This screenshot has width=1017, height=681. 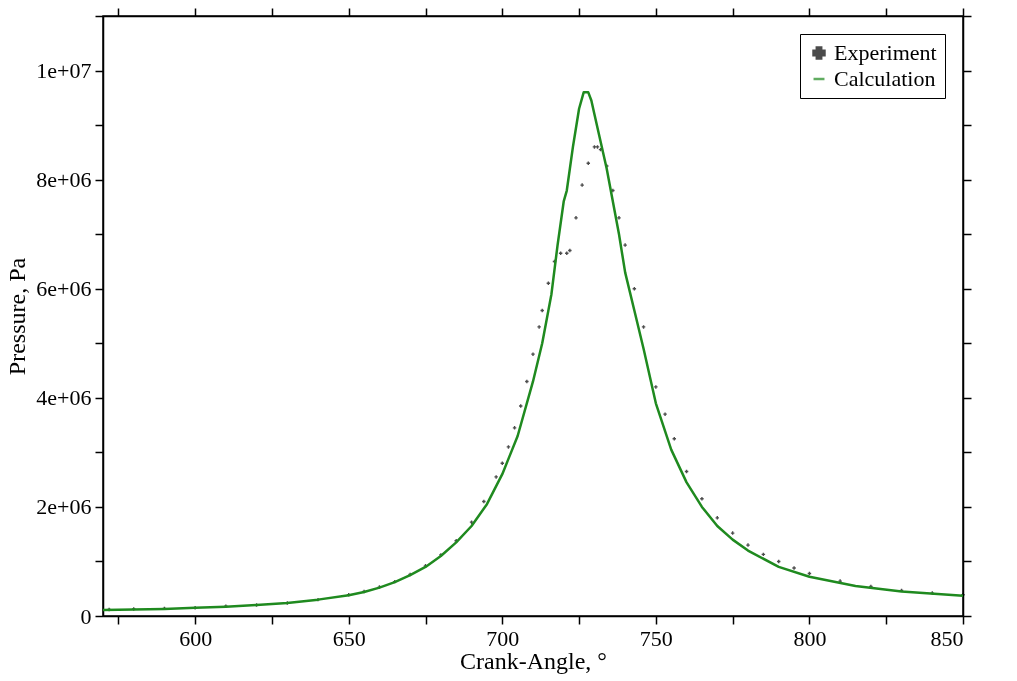 I want to click on legend-label: Calculation, so click(x=885, y=78).